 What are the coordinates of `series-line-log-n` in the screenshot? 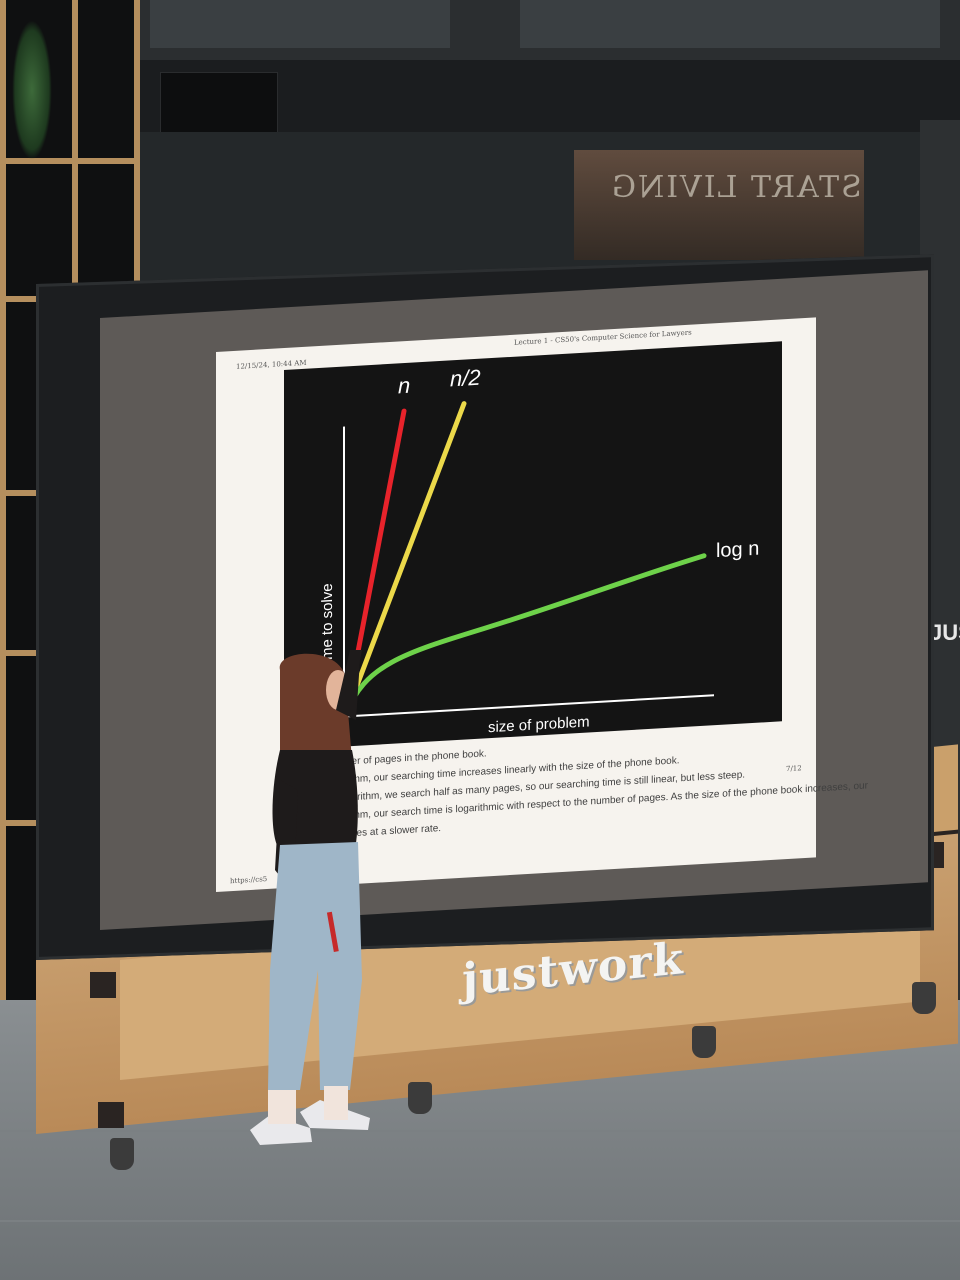 It's located at (525, 635).